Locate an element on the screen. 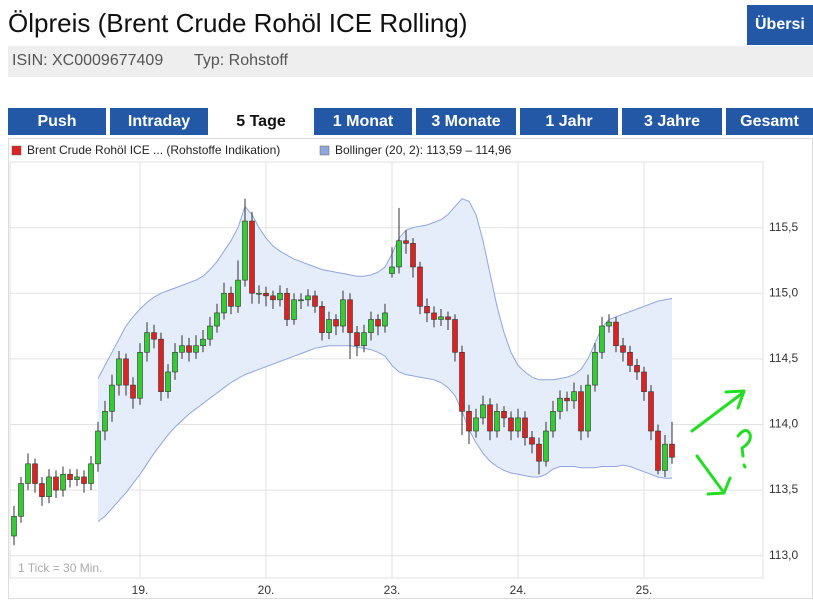 This screenshot has height=603, width=813. y-tick-label: 113,5 is located at coordinates (783, 489).